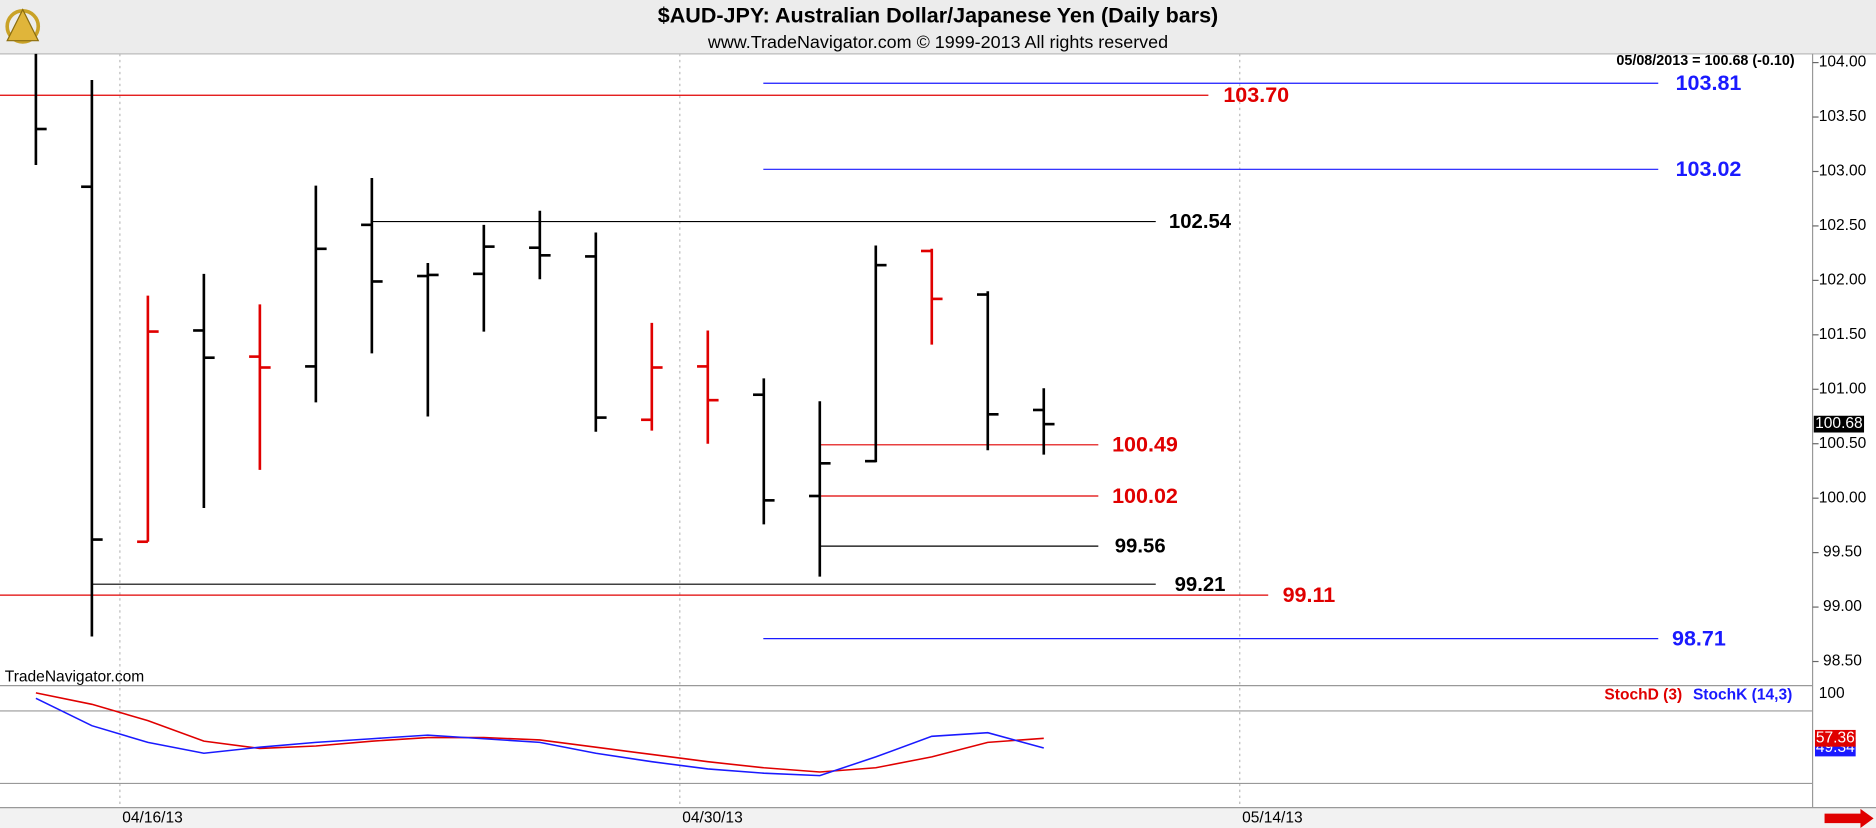  I want to click on level-label: 99.11, so click(1309, 595).